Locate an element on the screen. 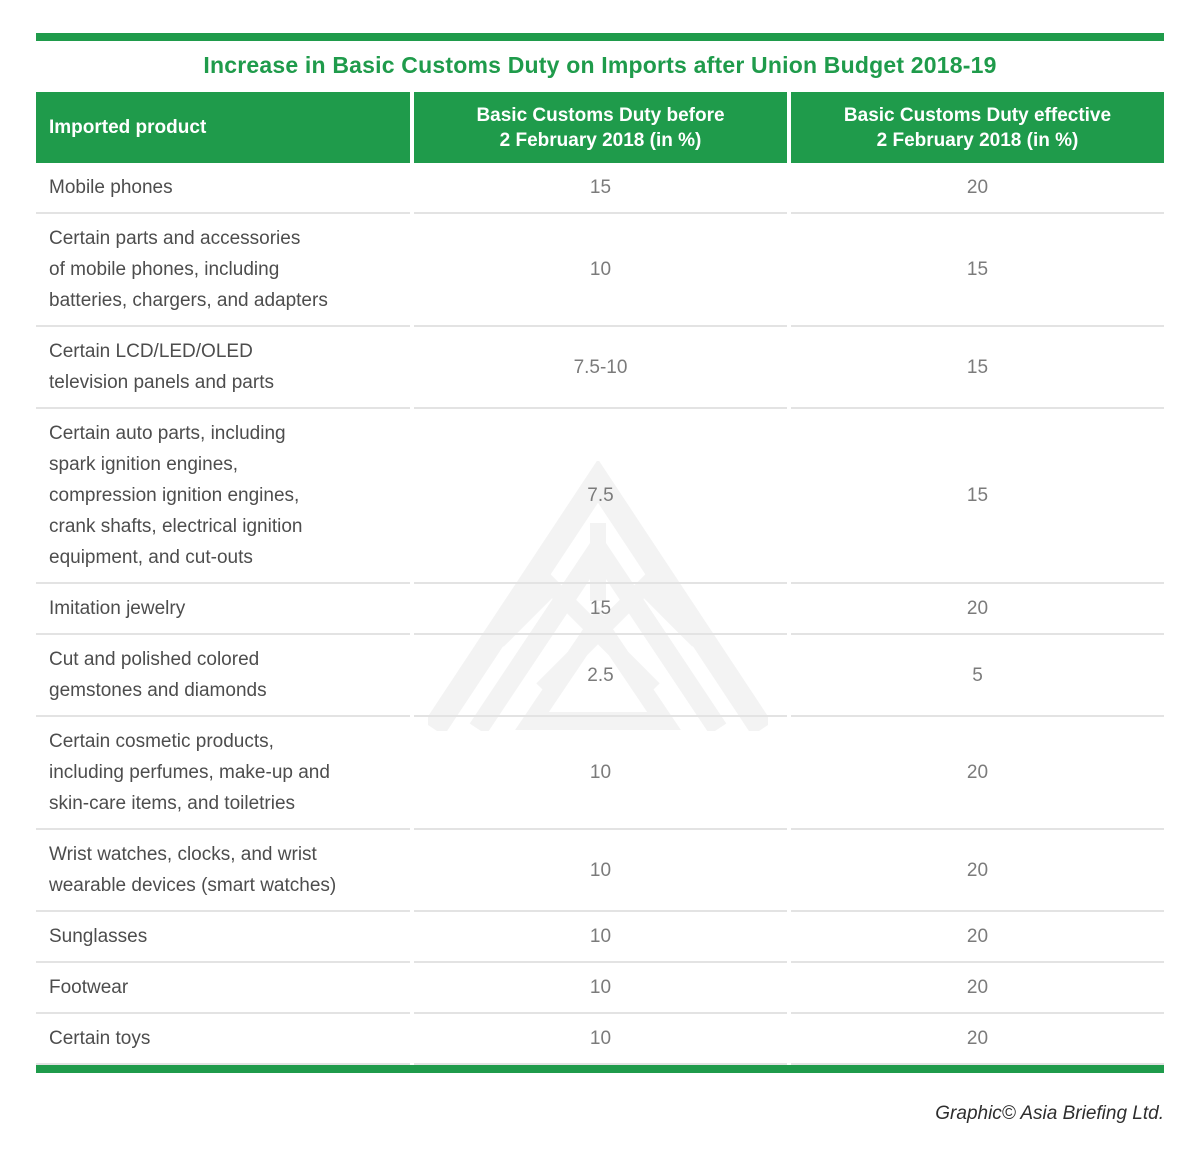  product-cell: Mobile phones is located at coordinates (223, 188).